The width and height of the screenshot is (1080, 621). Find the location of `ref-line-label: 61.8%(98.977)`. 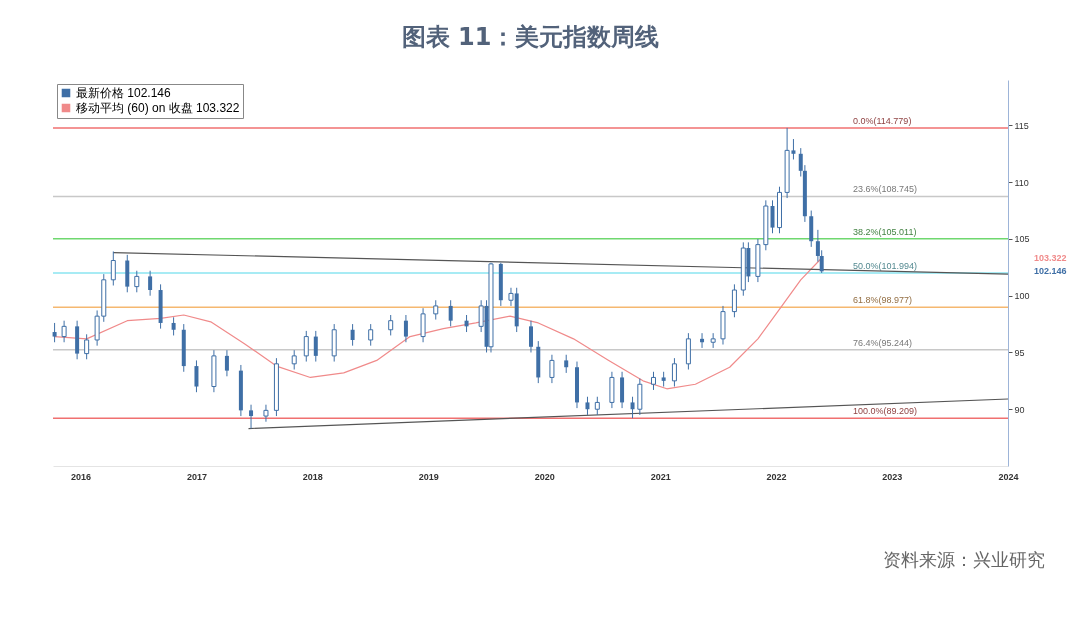

ref-line-label: 61.8%(98.977) is located at coordinates (883, 300).